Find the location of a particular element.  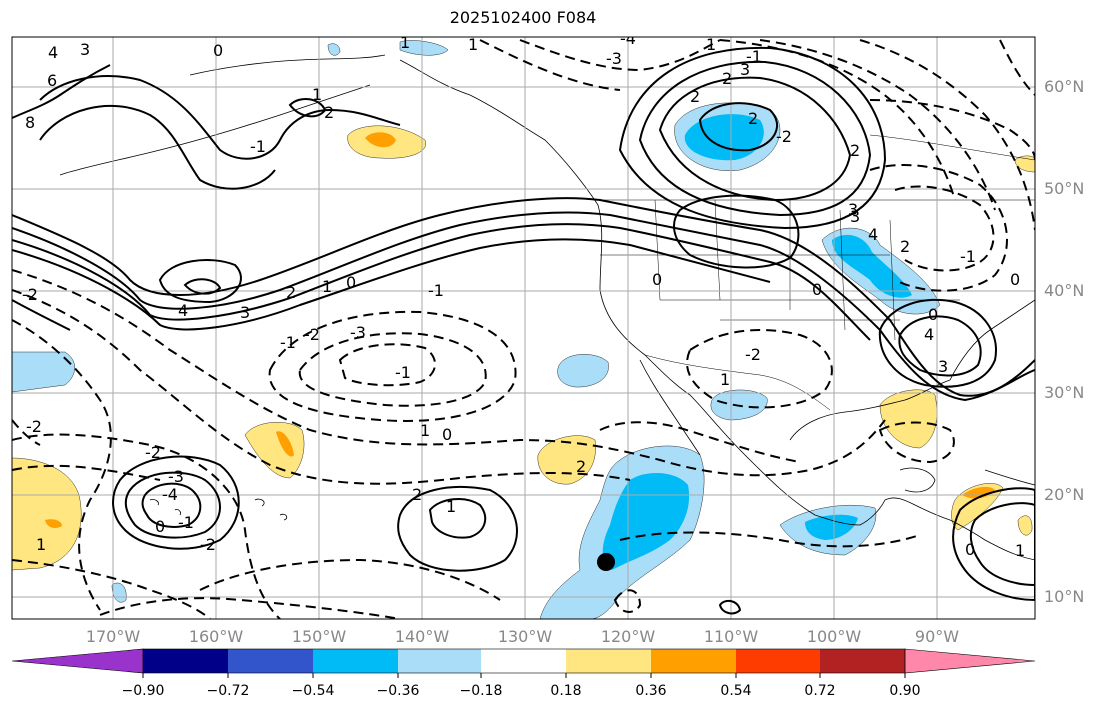

colorbar-extend-high is located at coordinates (970, 661).